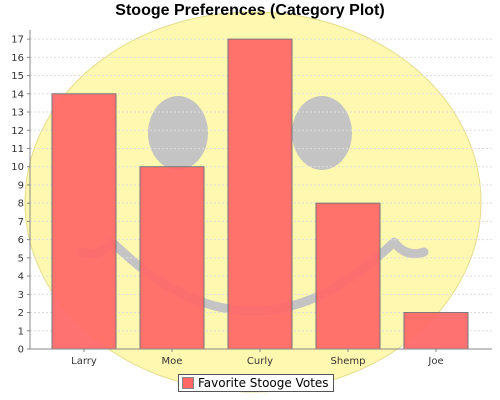  Describe the element at coordinates (21, 258) in the screenshot. I see `y-tick-label: 5` at that location.